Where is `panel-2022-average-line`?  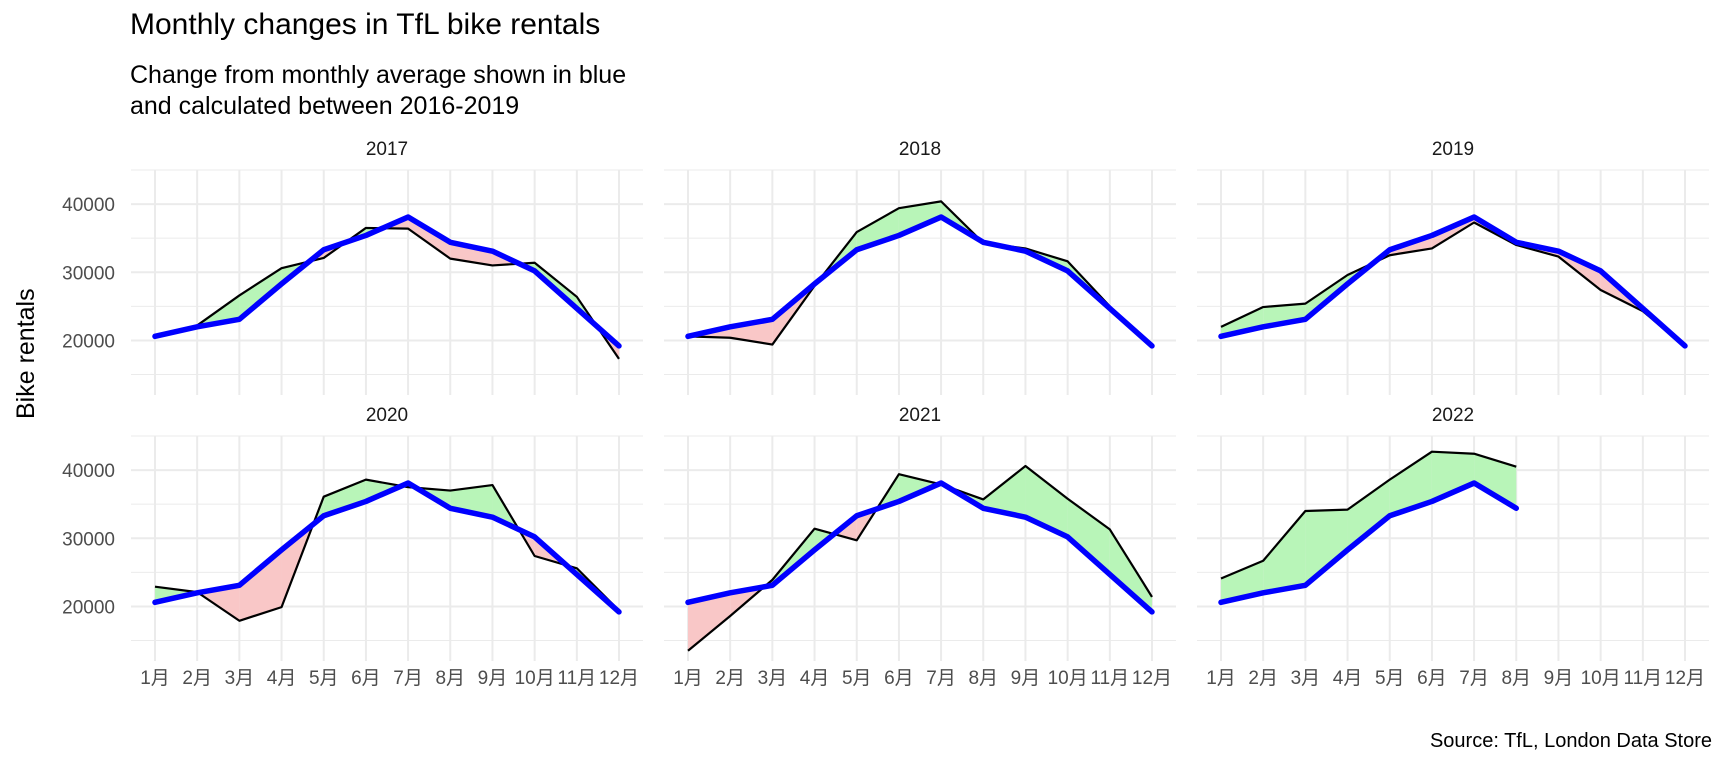
panel-2022-average-line is located at coordinates (1369, 543).